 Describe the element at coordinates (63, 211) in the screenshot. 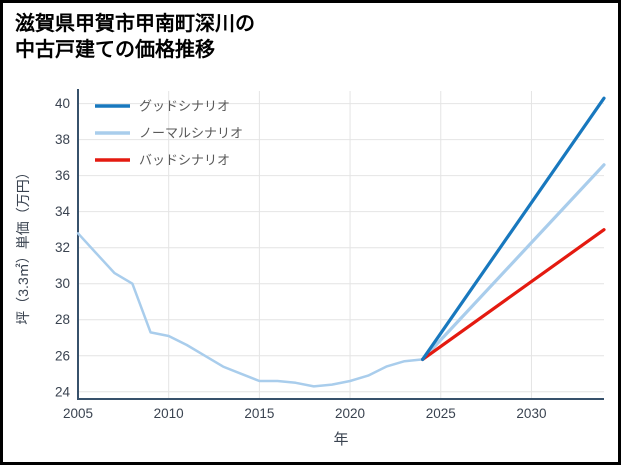

I see `y-tick-label: 34` at that location.